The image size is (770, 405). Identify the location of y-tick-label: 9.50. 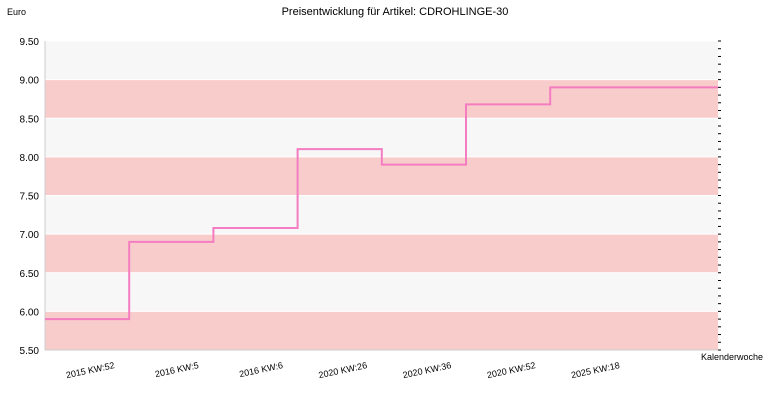
(30, 42).